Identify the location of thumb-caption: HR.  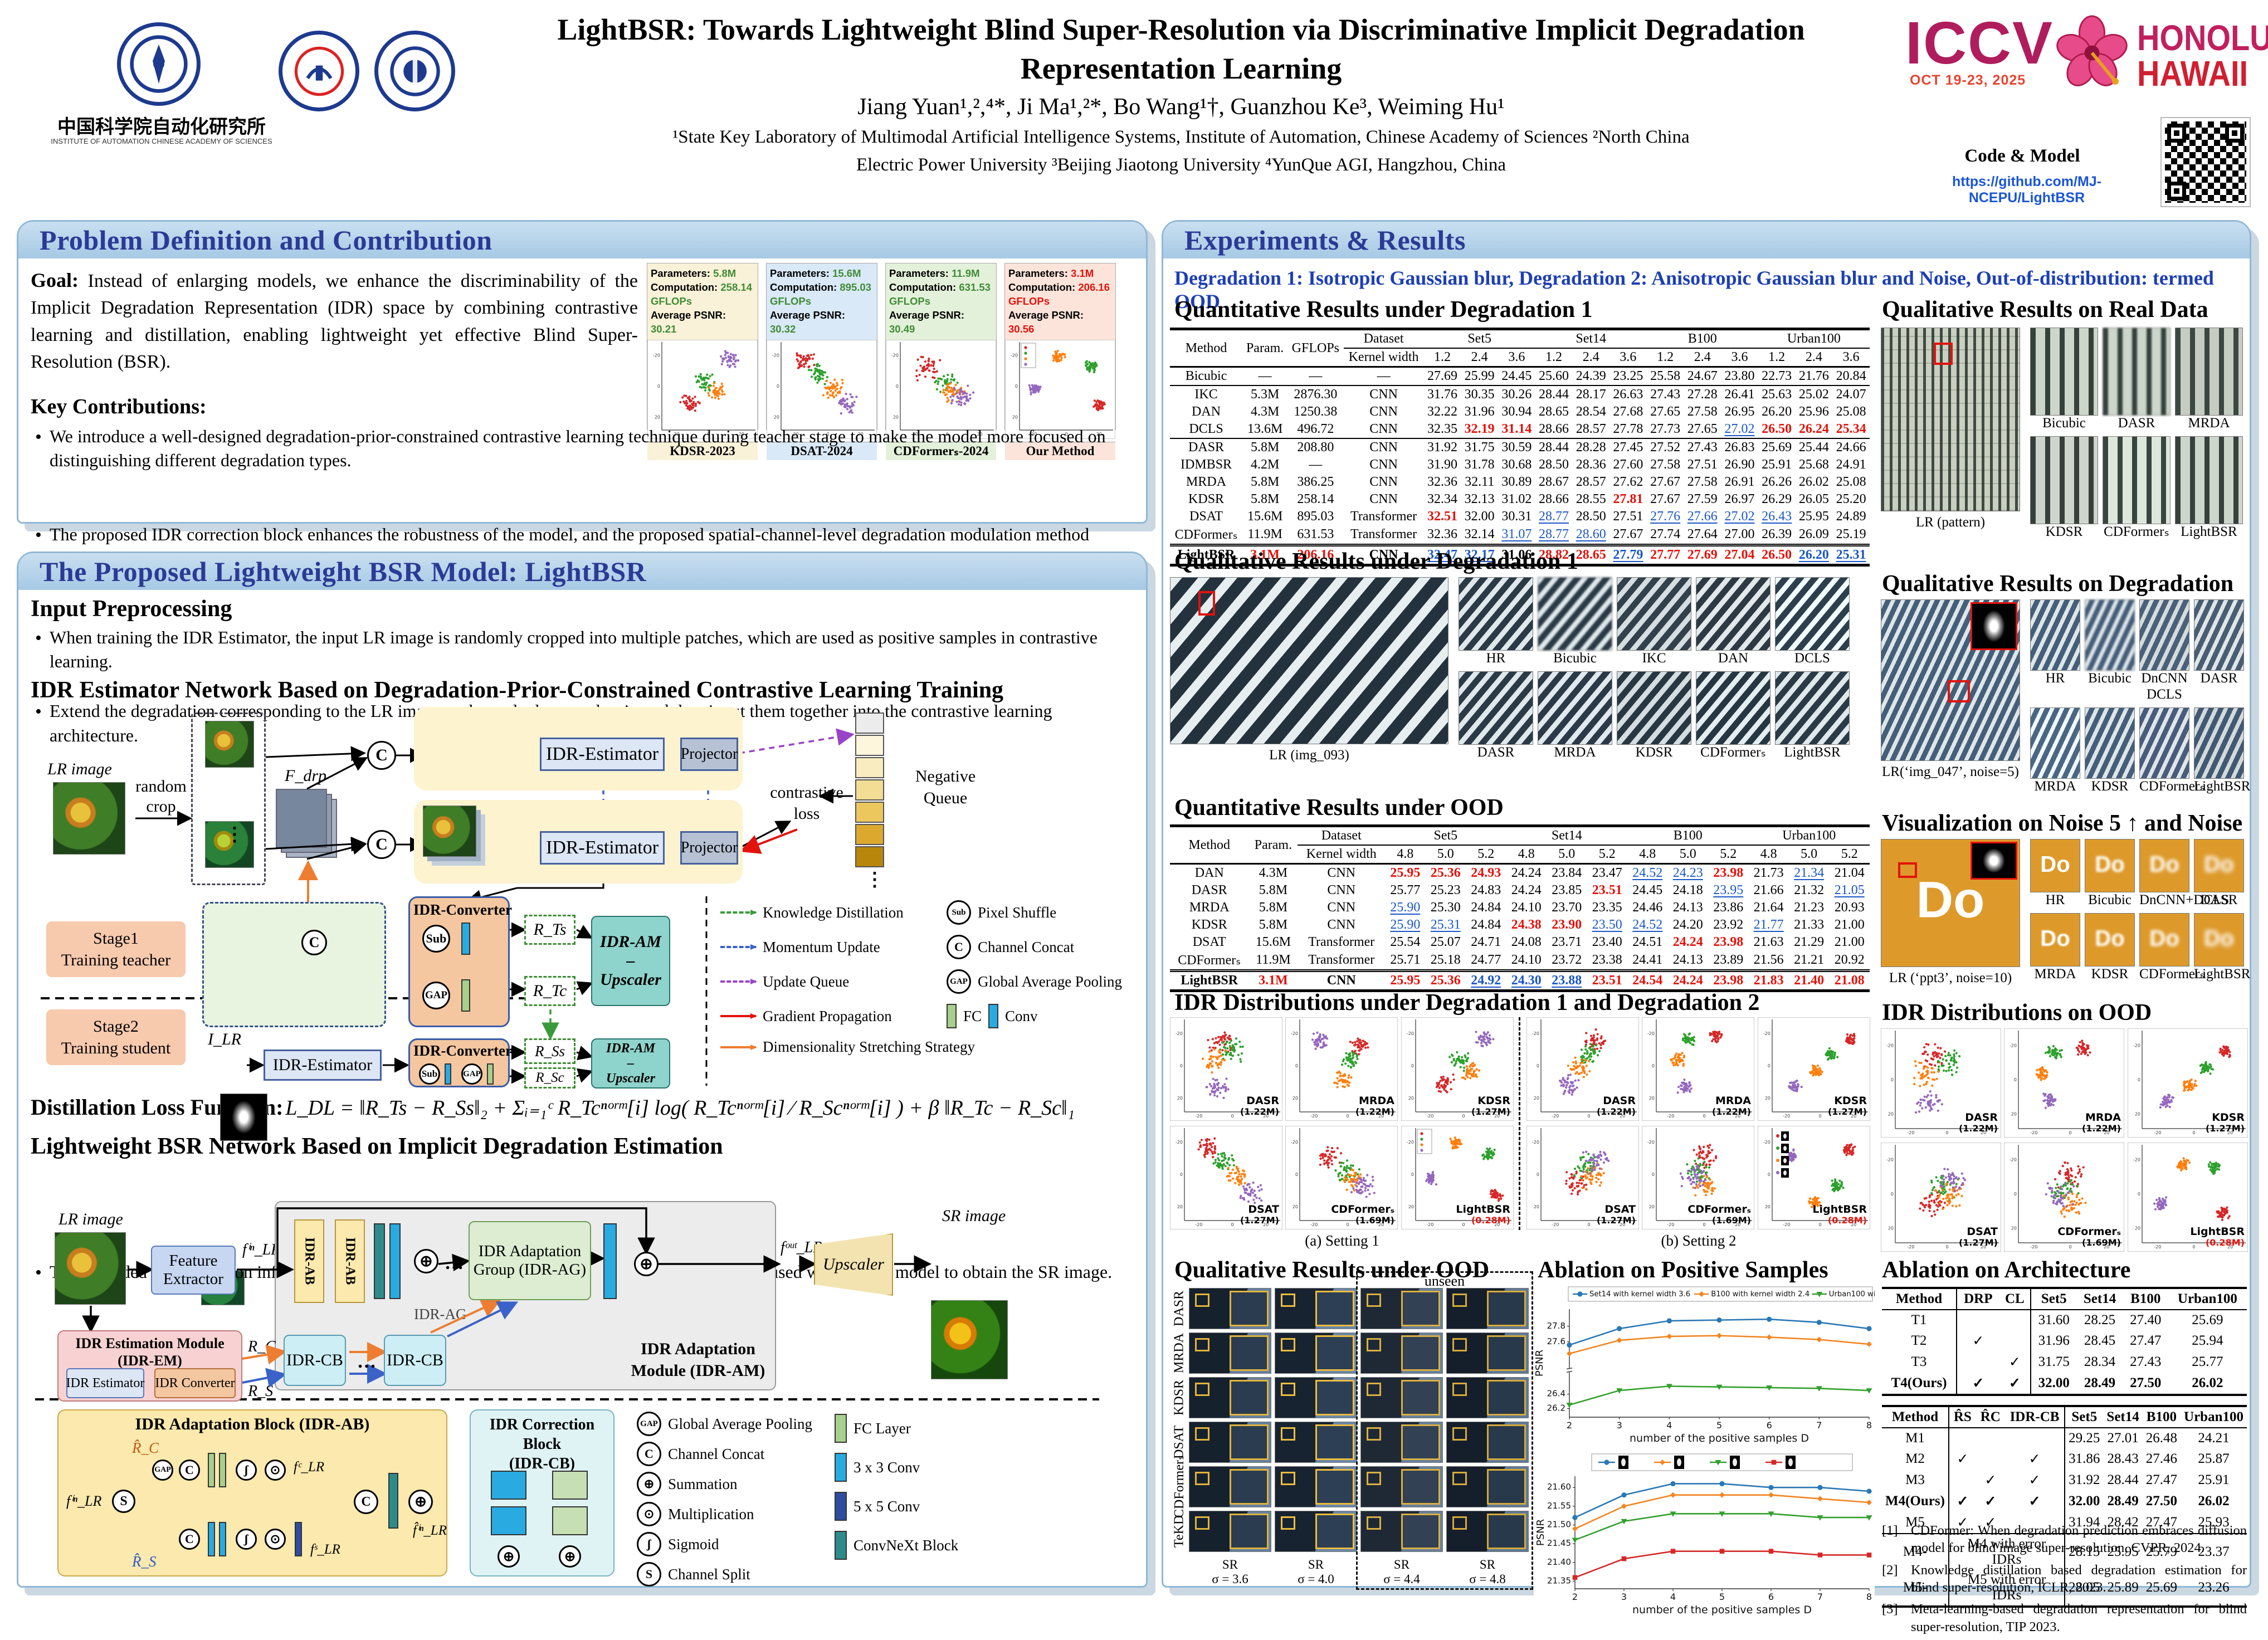
(1496, 659).